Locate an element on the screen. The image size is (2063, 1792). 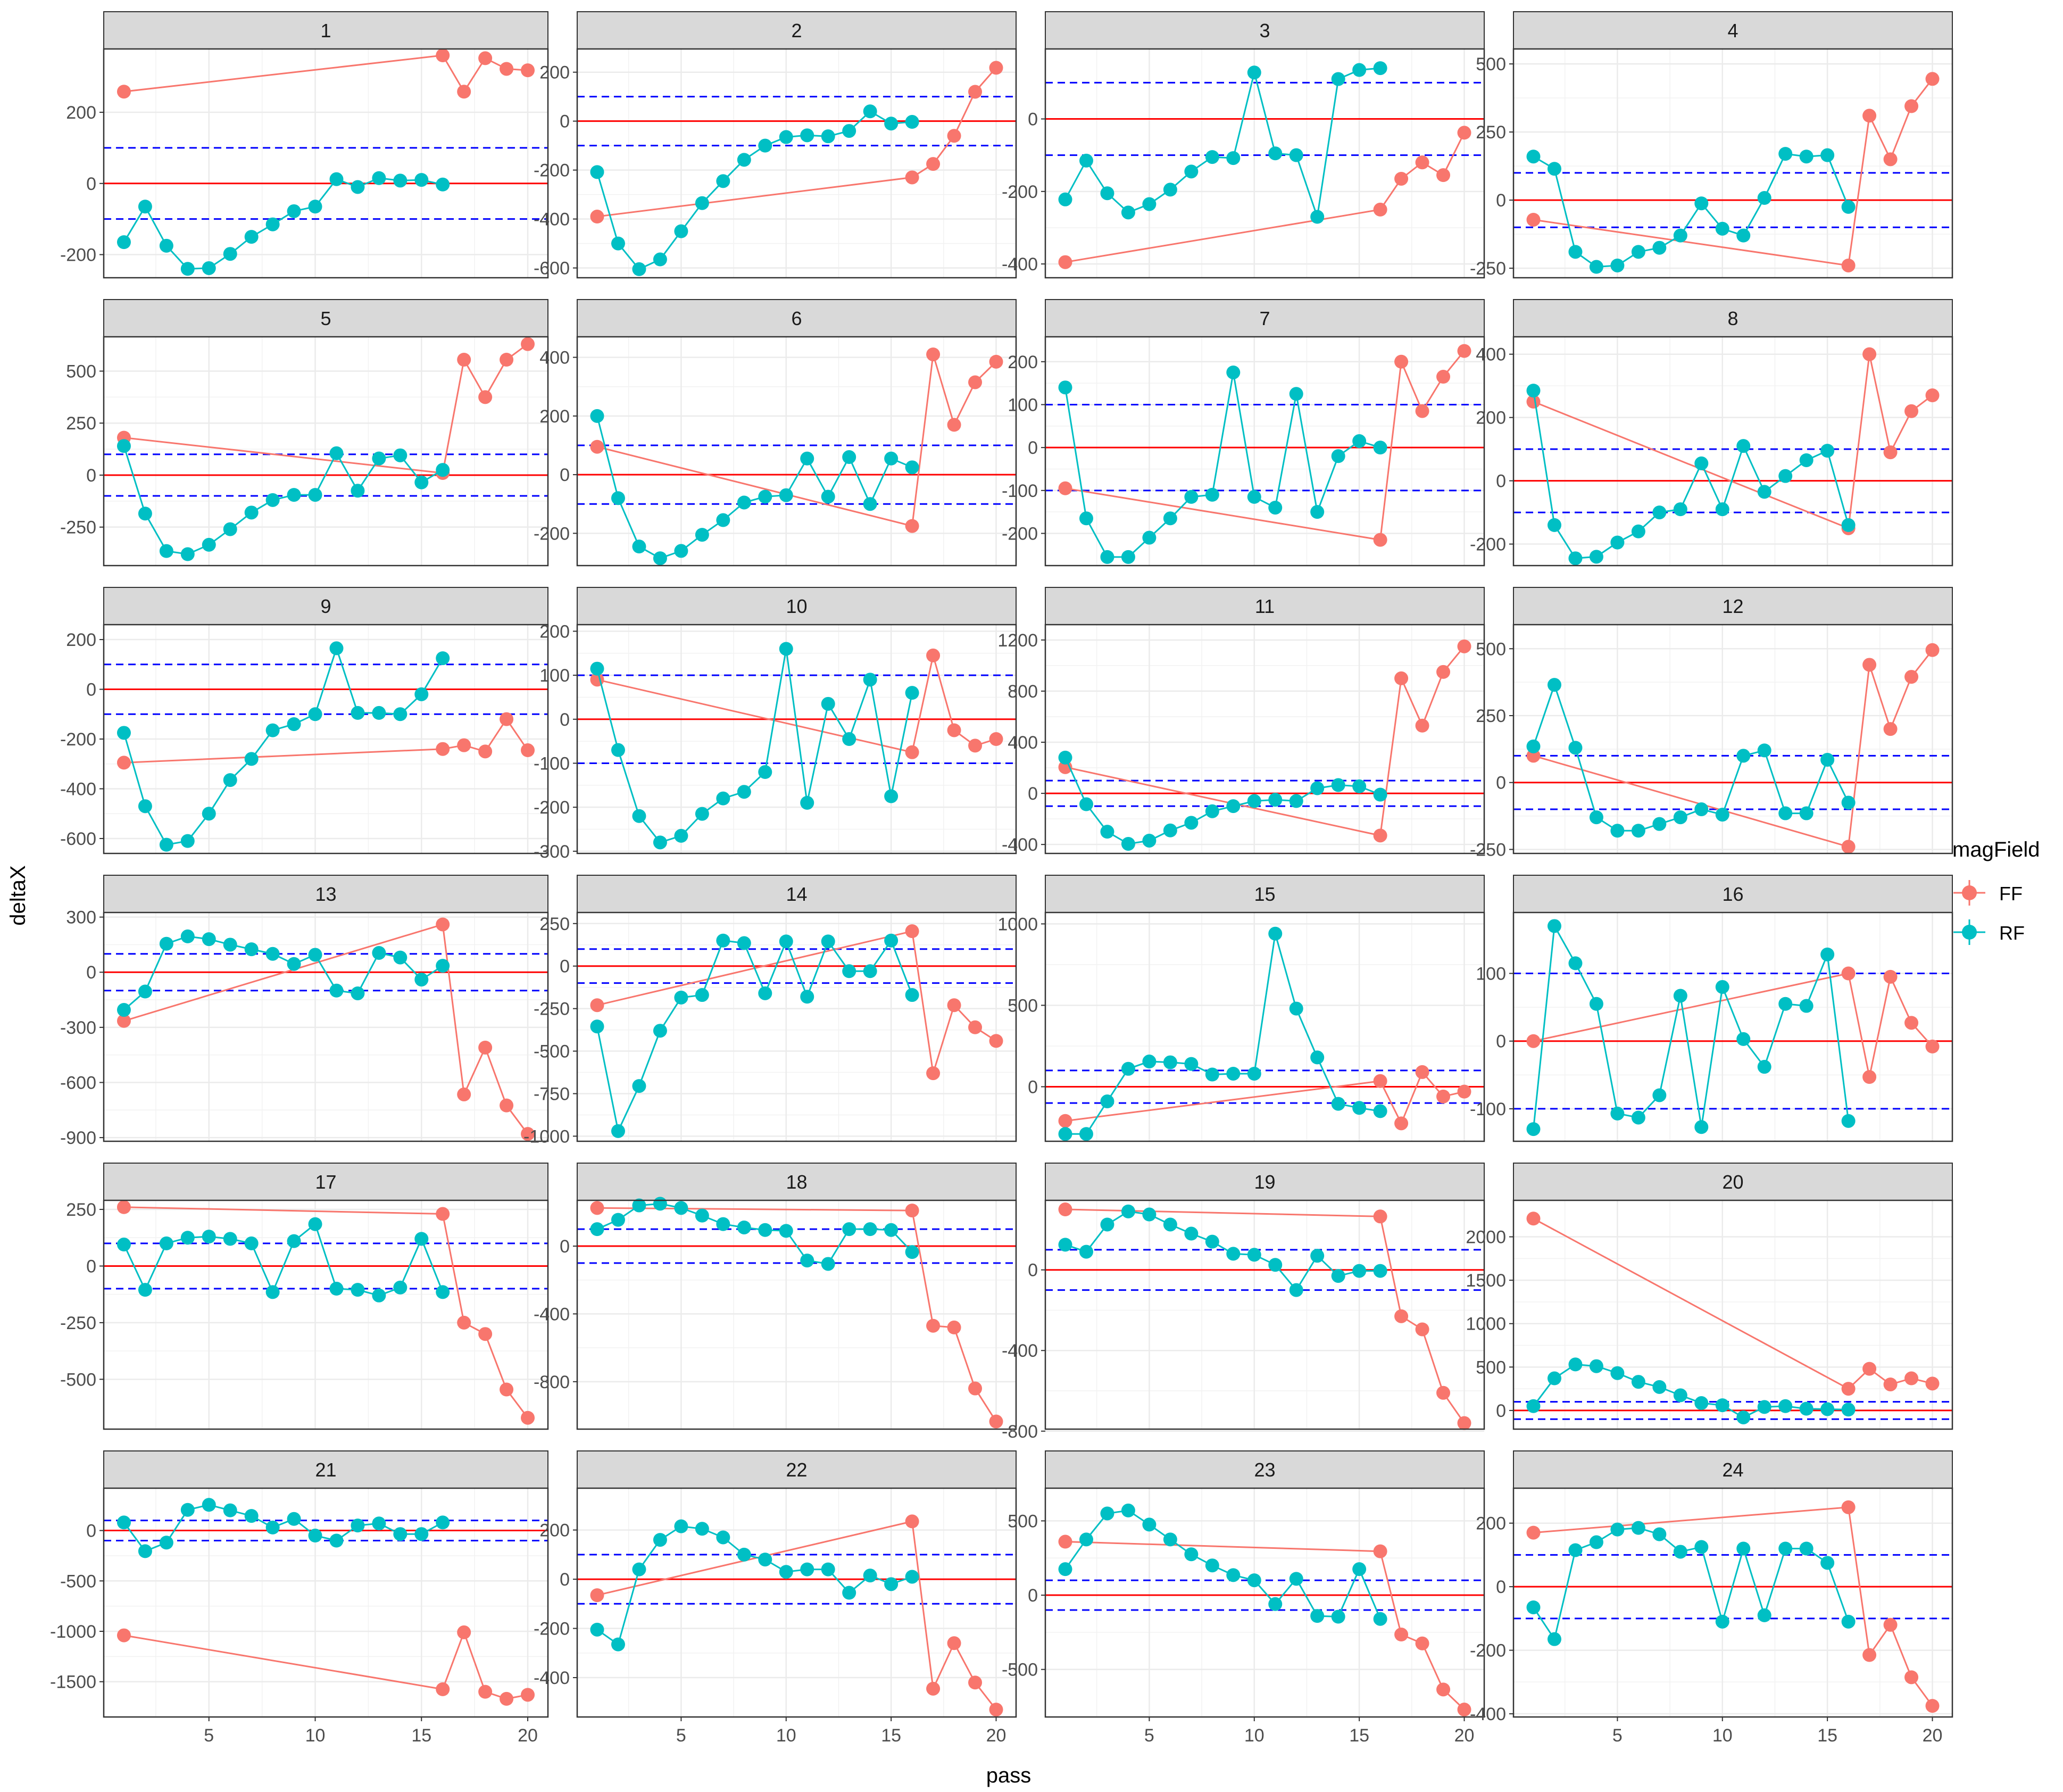
strip-label-19: 19 is located at coordinates (1264, 1182).